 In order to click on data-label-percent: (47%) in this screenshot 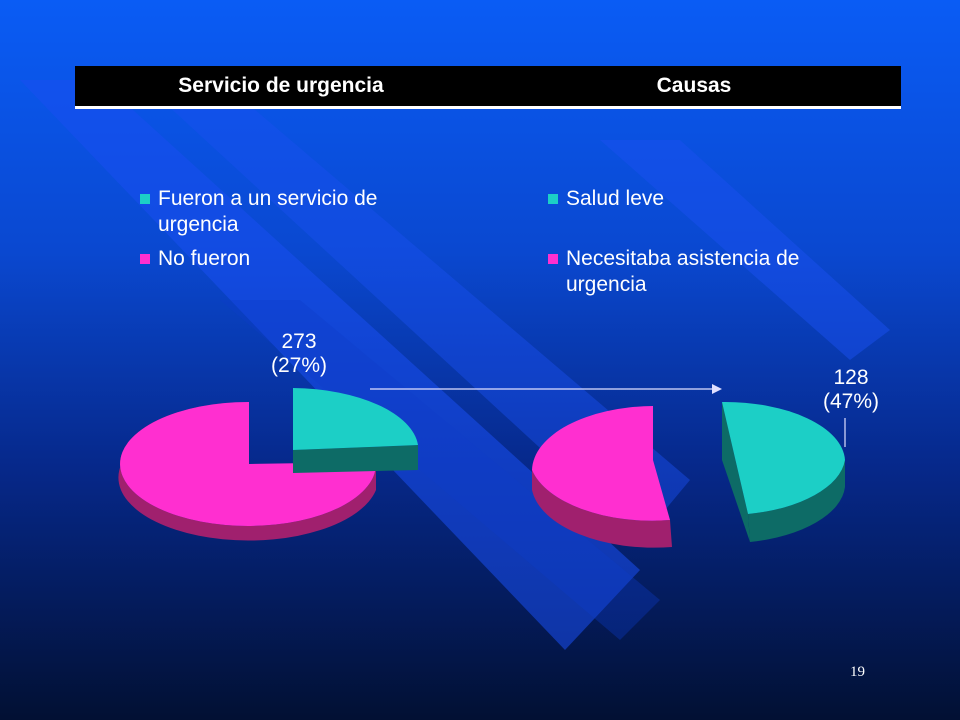, I will do `click(851, 401)`.